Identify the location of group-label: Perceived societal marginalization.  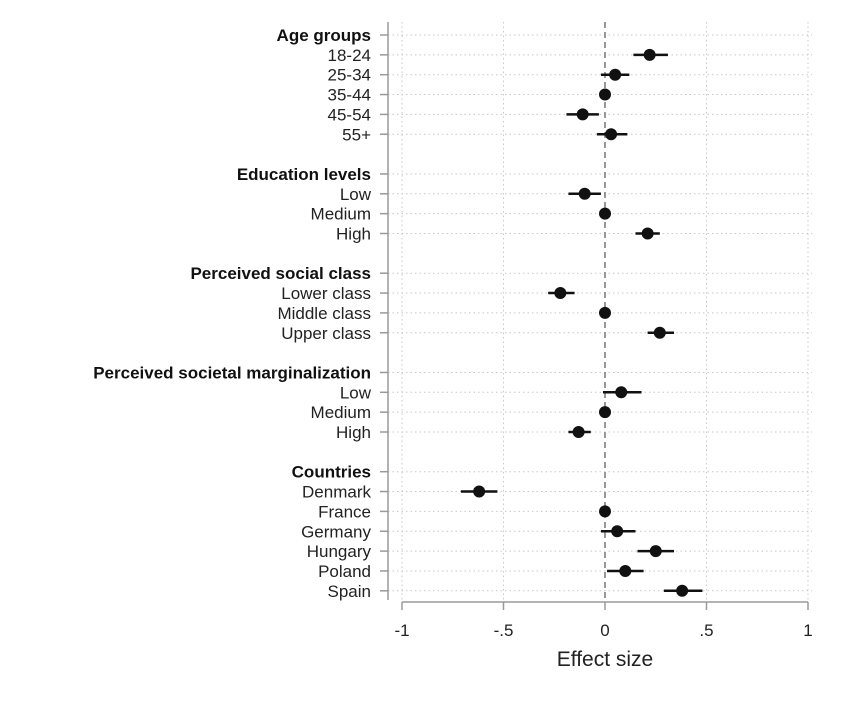
(232, 372).